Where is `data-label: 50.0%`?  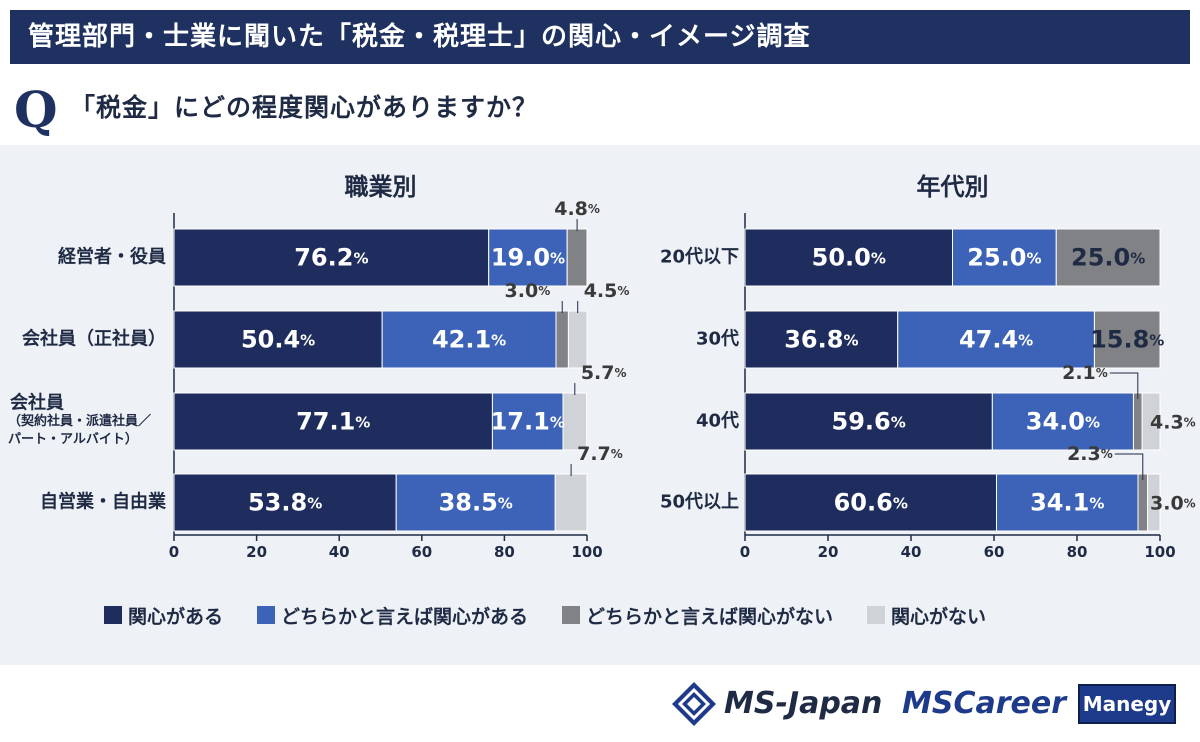
data-label: 50.0% is located at coordinates (849, 258).